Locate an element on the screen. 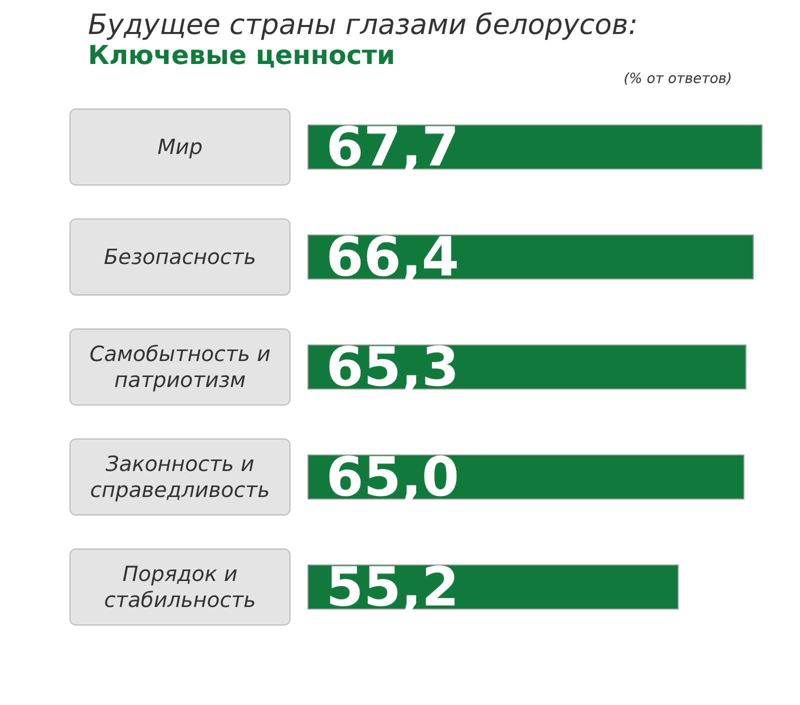 This screenshot has height=705, width=800. data-label: 65,0 is located at coordinates (393, 477).